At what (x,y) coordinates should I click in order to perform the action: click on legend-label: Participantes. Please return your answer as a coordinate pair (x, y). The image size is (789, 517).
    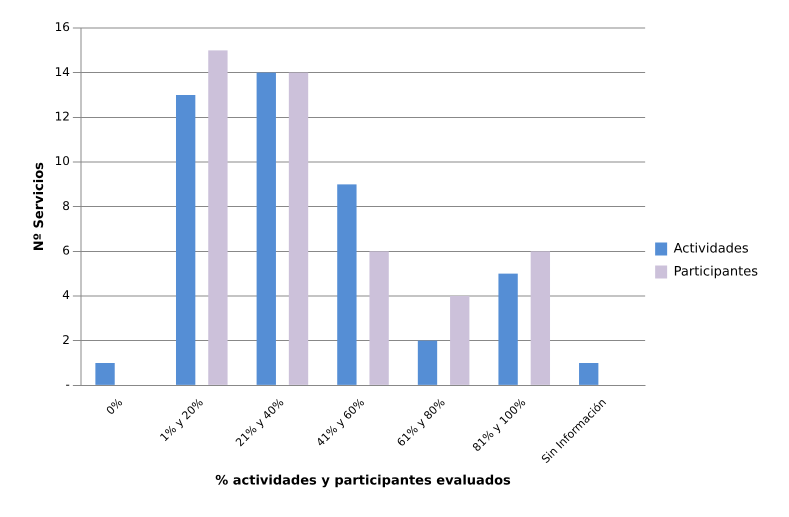
    Looking at the image, I should click on (716, 272).